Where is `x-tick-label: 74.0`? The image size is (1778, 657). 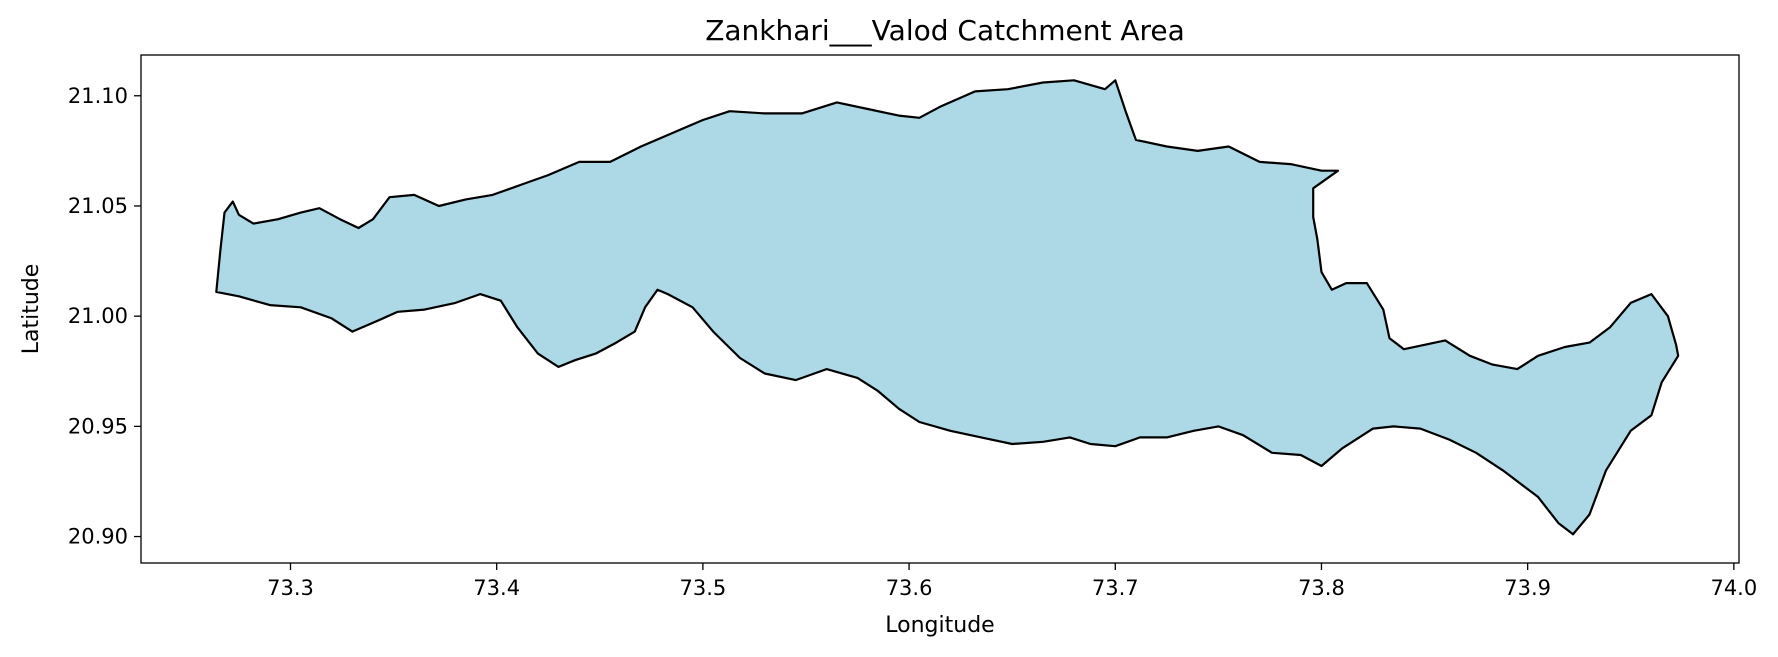 x-tick-label: 74.0 is located at coordinates (1733, 588).